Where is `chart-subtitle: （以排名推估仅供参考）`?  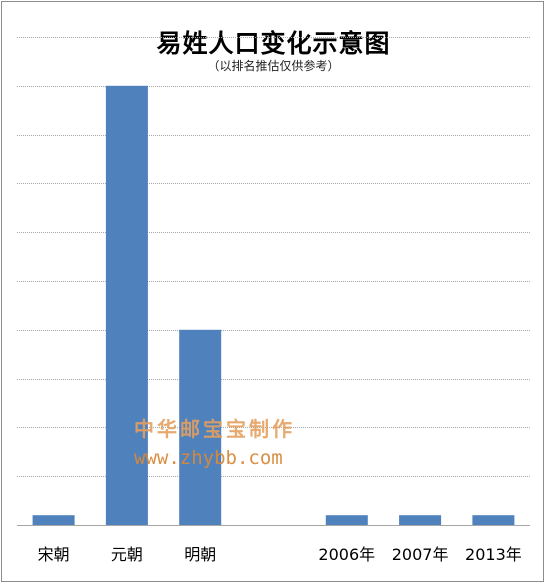
chart-subtitle: （以排名推估仅供参考） is located at coordinates (273, 66).